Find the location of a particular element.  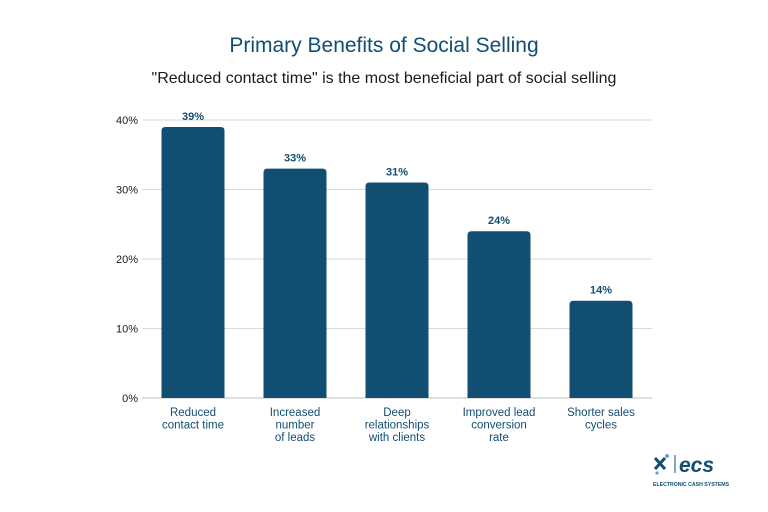

y-tick-label: 40% is located at coordinates (127, 121).